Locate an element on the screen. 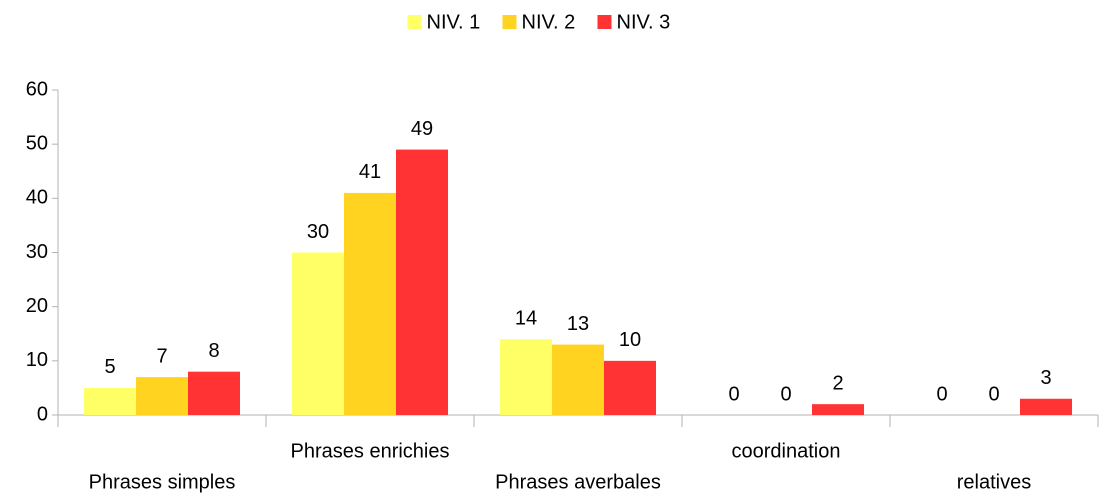  legend-label: NIV. 3 is located at coordinates (644, 22).